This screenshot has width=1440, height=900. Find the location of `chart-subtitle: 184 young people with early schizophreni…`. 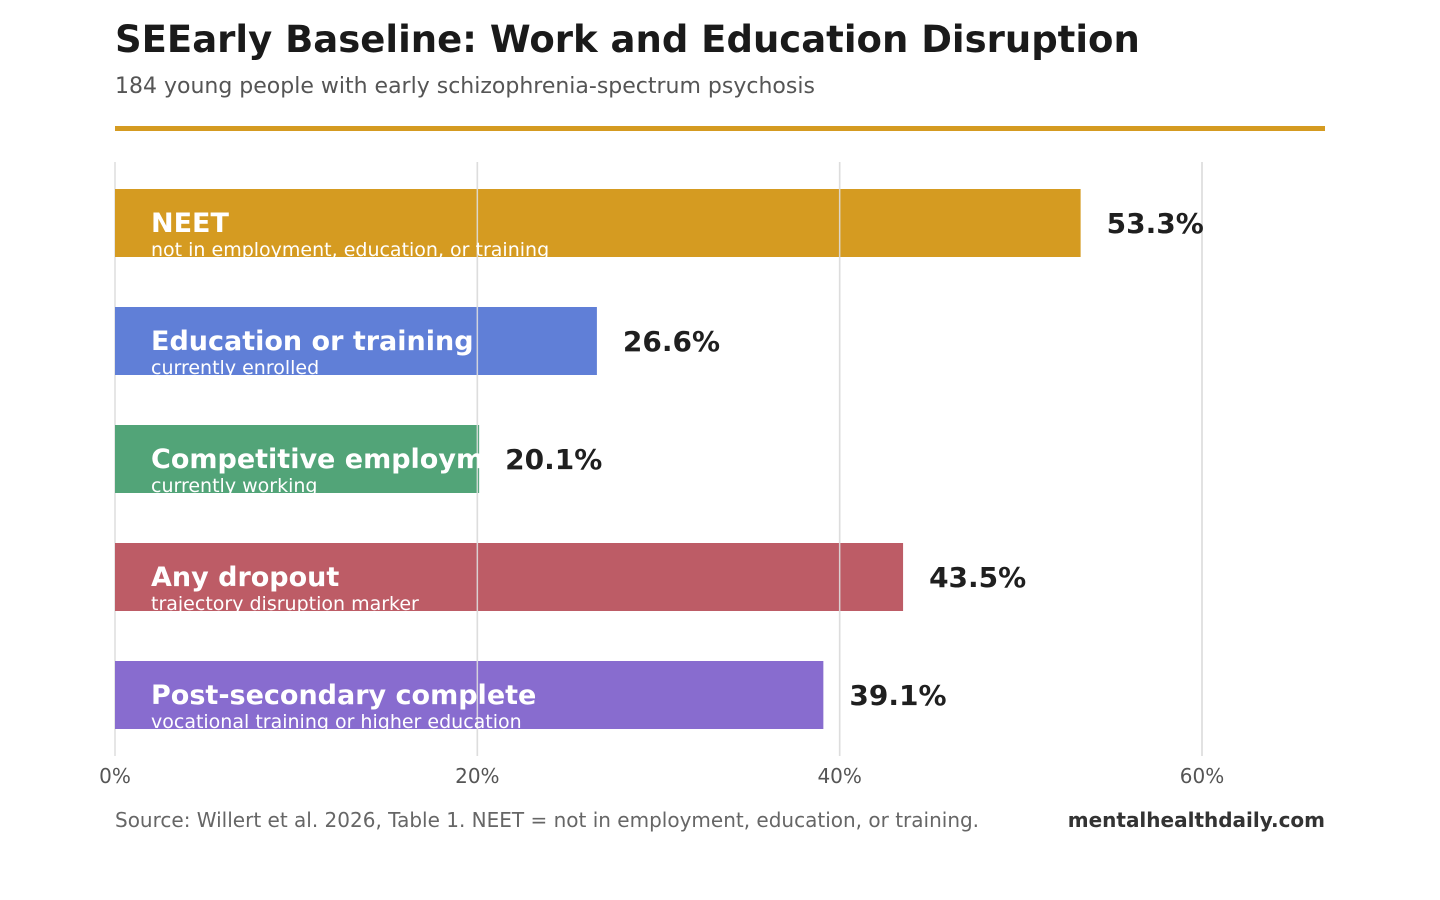

chart-subtitle: 184 young people with early schizophreni… is located at coordinates (465, 86).